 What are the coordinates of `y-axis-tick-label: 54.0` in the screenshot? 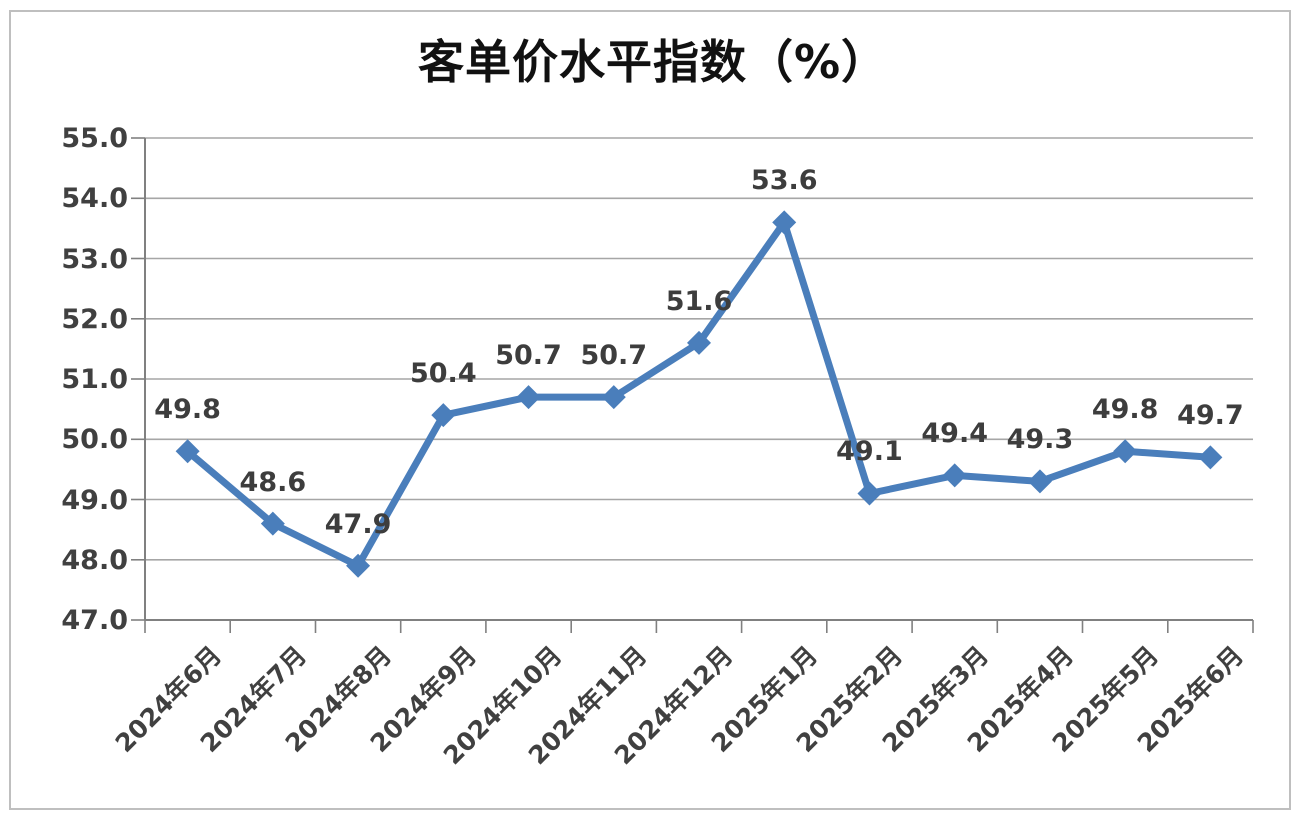 It's located at (94, 199).